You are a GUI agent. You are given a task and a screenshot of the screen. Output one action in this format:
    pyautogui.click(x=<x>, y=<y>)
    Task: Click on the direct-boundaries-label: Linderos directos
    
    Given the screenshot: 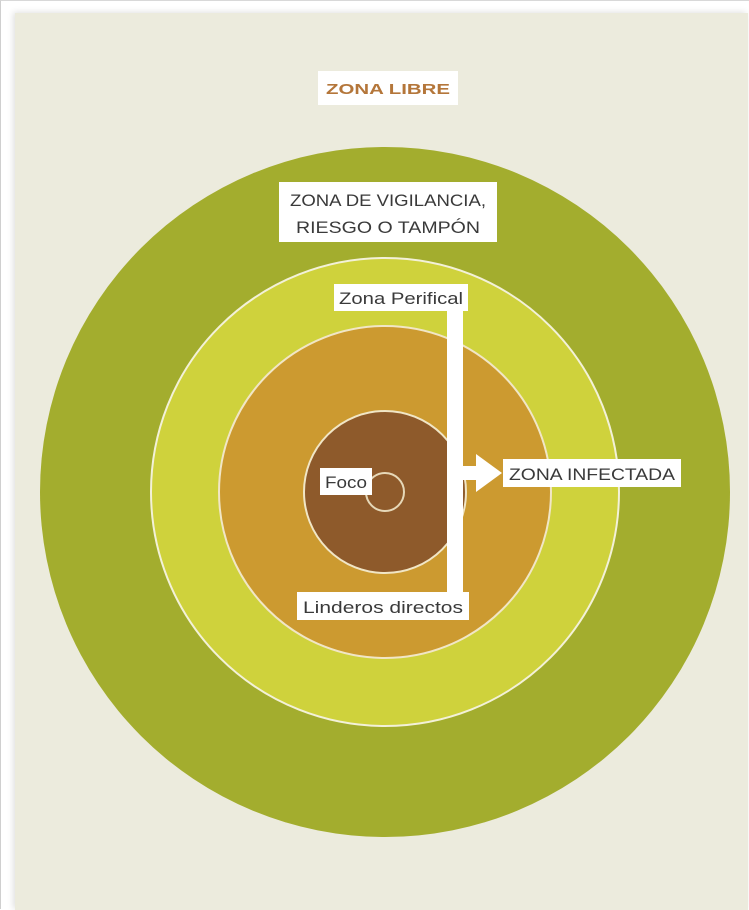 What is the action you would take?
    pyautogui.click(x=383, y=607)
    